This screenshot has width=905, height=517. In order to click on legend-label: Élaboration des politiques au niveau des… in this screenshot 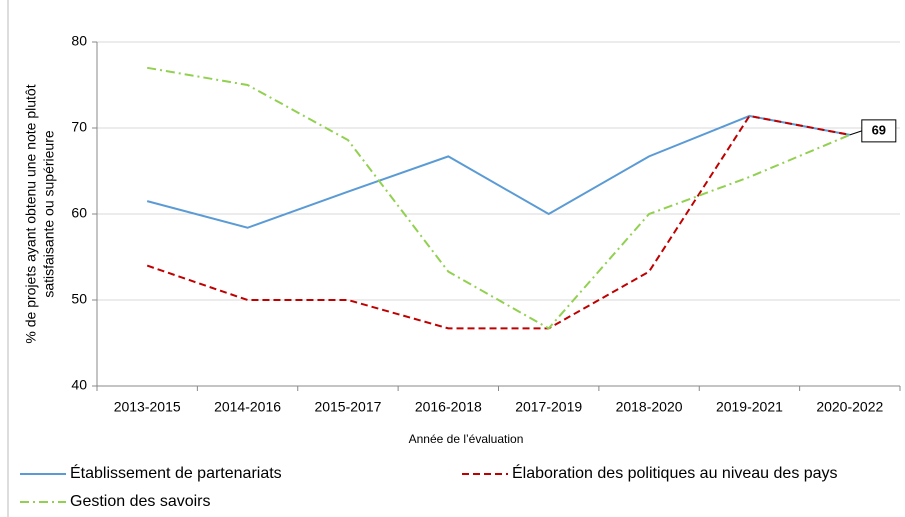, I will do `click(675, 472)`.